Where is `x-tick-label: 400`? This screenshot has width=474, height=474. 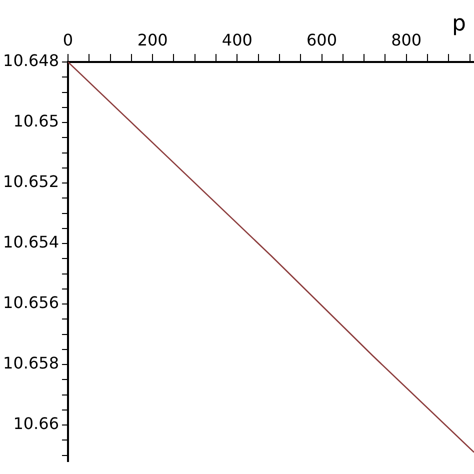
x-tick-label: 400 is located at coordinates (237, 40).